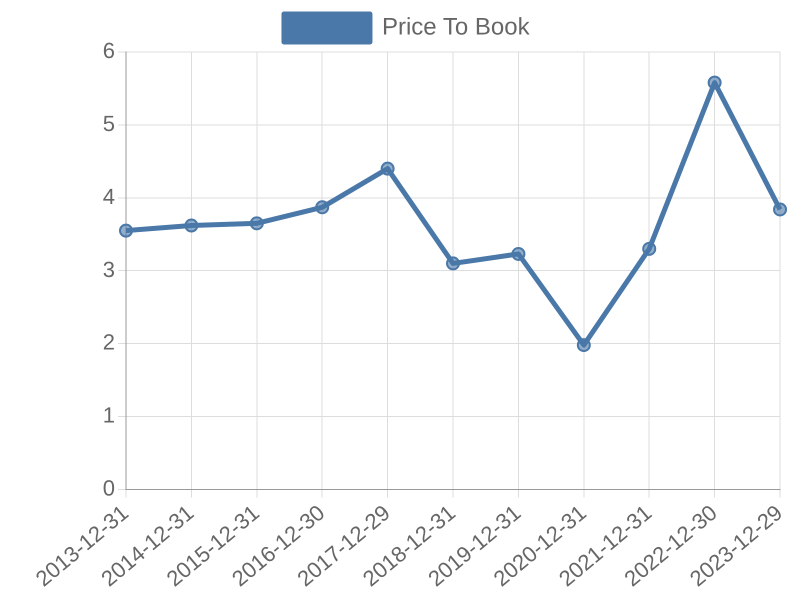  I want to click on y-tick-label: 4, so click(108, 196).